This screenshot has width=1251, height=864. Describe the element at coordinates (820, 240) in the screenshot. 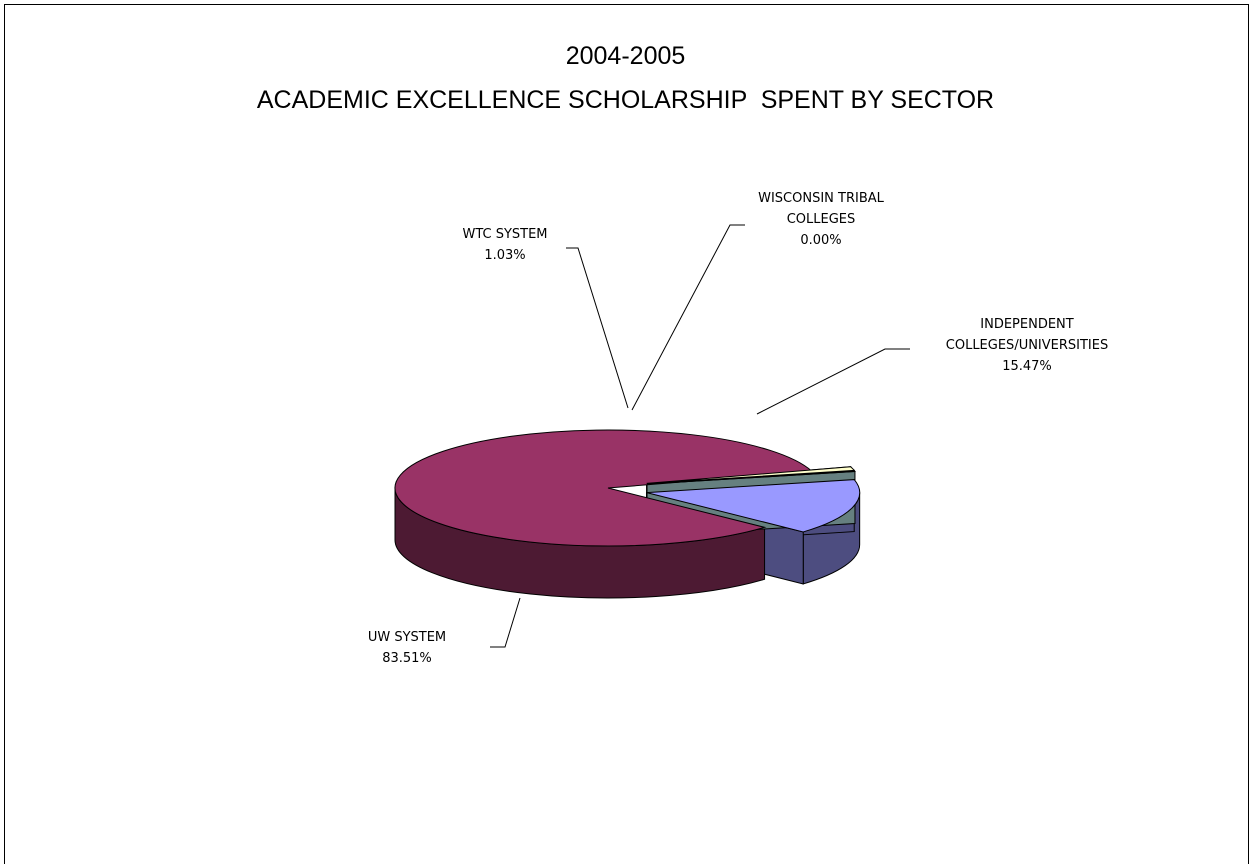

I see `data-label-pct-wisconsin-tribal-colleges: 0.00%` at that location.